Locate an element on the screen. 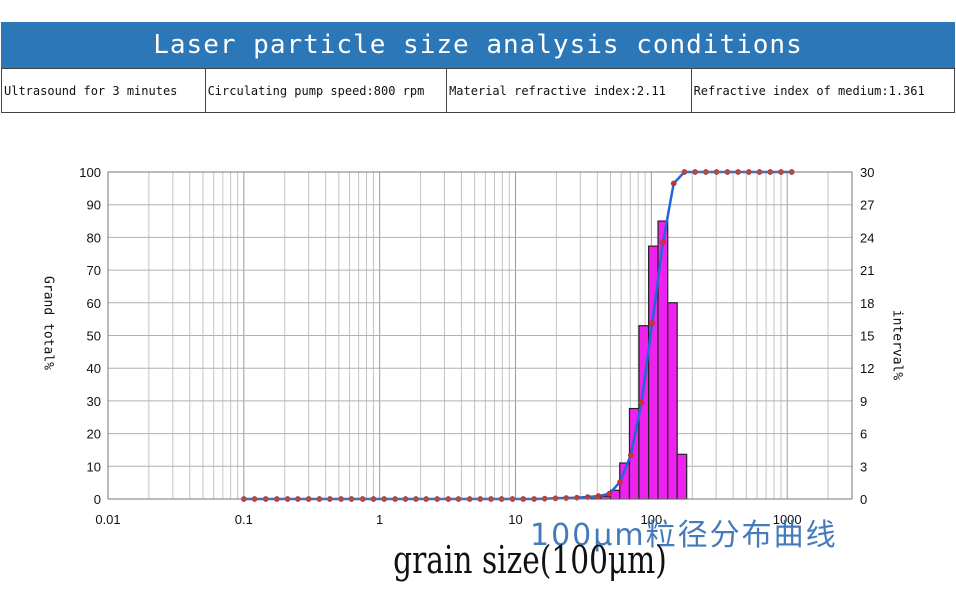  condition-cell-medium-index: Refractive index of medium:1.361 is located at coordinates (809, 90).